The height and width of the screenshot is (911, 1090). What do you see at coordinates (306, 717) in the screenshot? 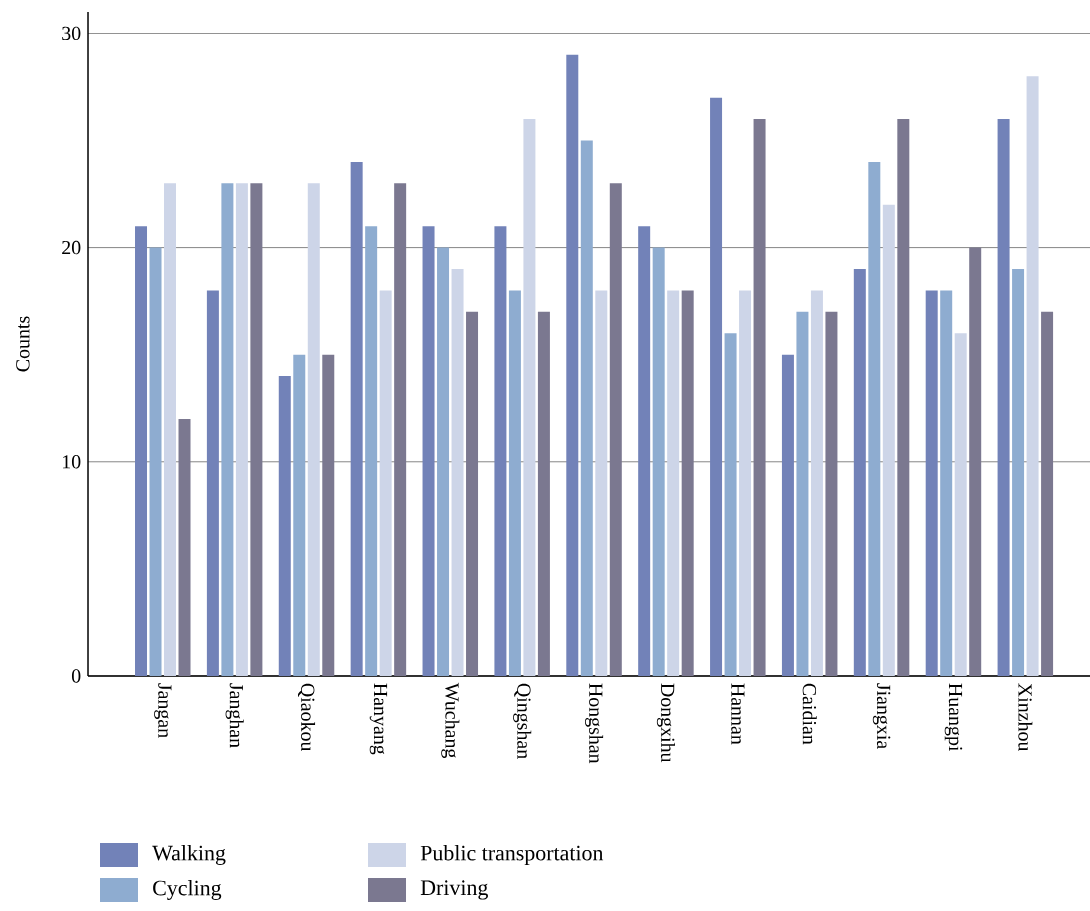
I see `x-tick-label: Qiaokou` at bounding box center [306, 717].